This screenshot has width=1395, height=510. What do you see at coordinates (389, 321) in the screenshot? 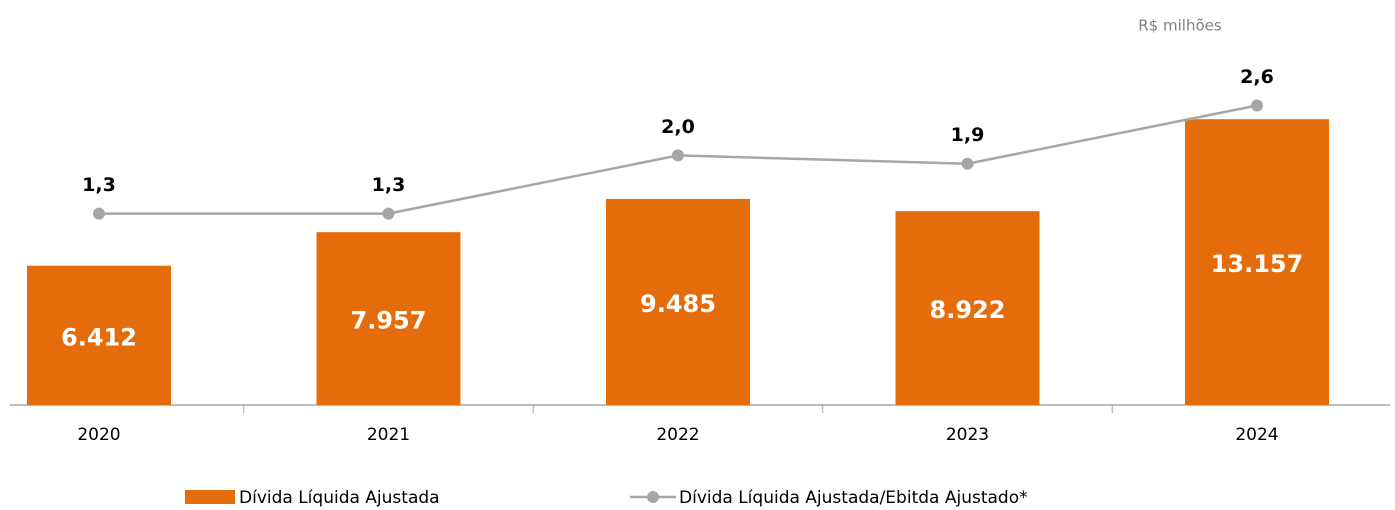
I see `bar-value-label: 7.957` at bounding box center [389, 321].